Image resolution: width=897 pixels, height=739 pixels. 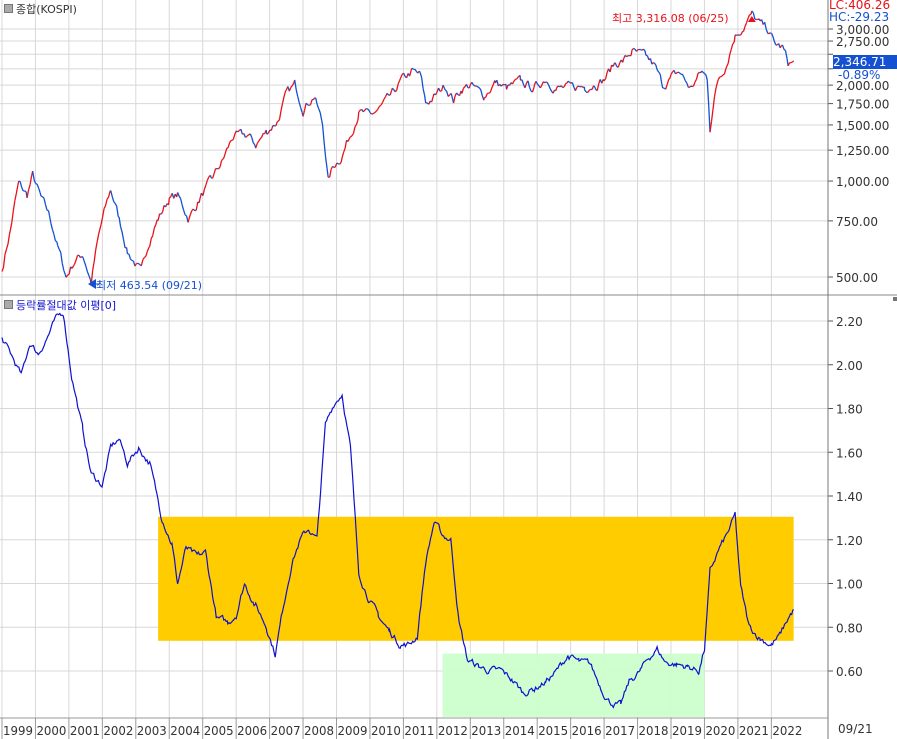 What do you see at coordinates (46, 9) in the screenshot?
I see `price-panel-title: 종합(KOSPI)` at bounding box center [46, 9].